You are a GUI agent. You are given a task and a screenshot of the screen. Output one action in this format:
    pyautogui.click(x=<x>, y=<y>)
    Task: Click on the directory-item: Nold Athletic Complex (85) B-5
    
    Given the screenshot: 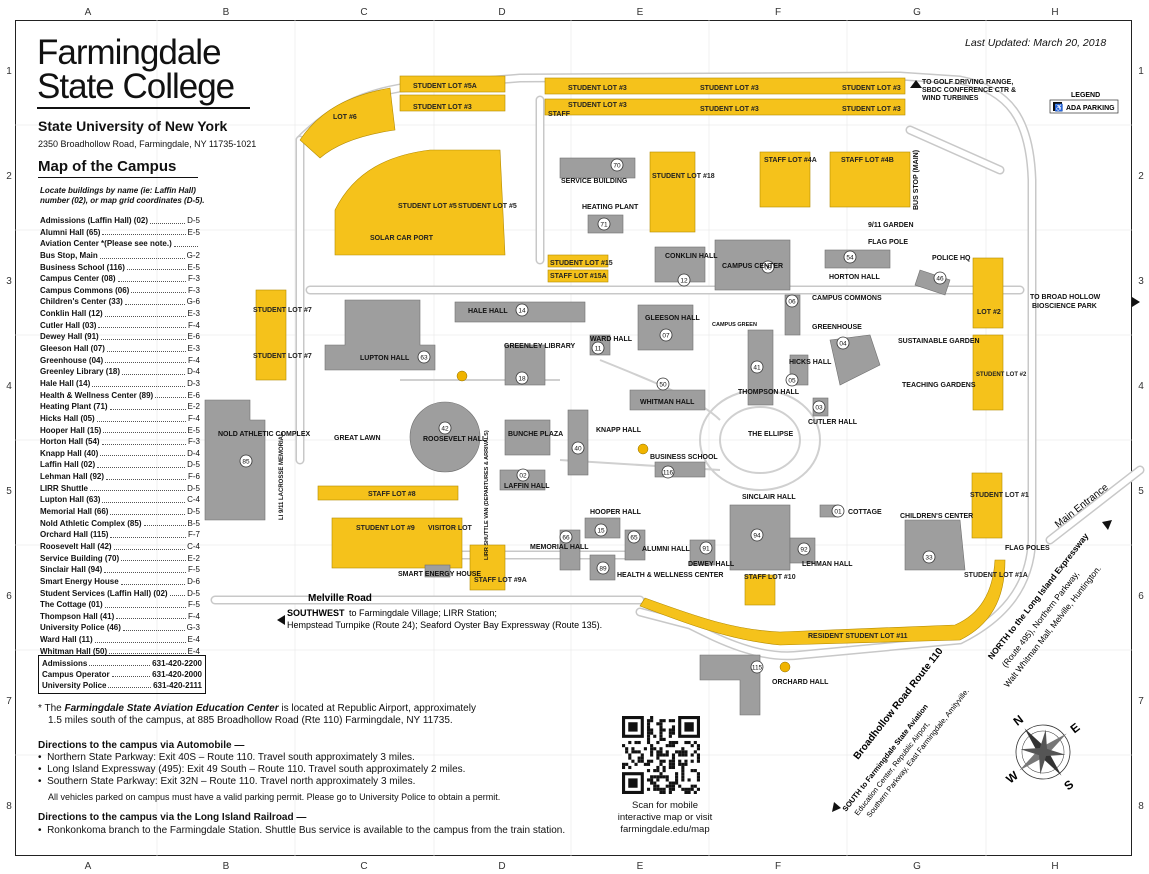 What is the action you would take?
    pyautogui.click(x=120, y=524)
    